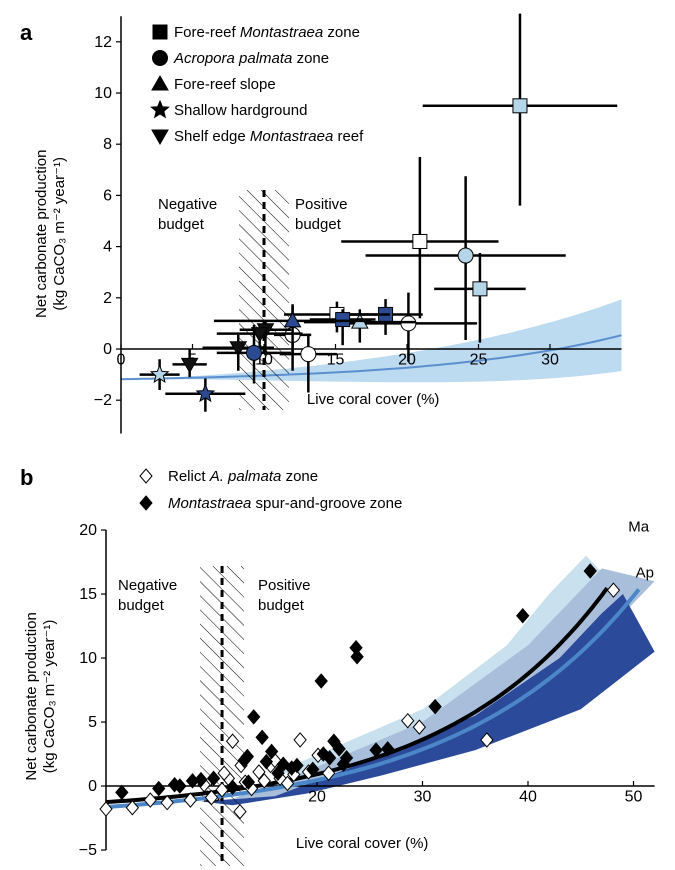  I want to click on x-tick-label: 0, so click(121, 359).